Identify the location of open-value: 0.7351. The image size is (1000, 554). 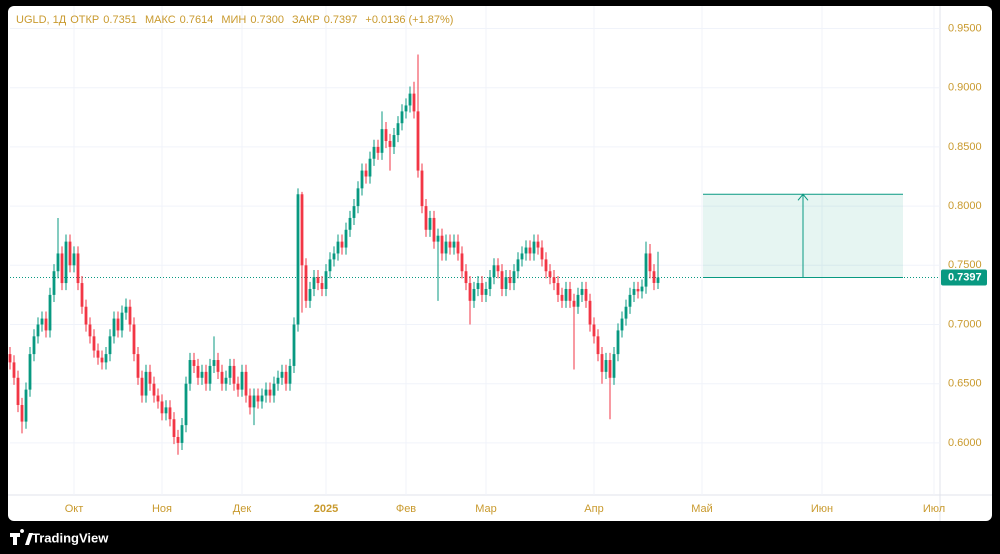
(120, 20).